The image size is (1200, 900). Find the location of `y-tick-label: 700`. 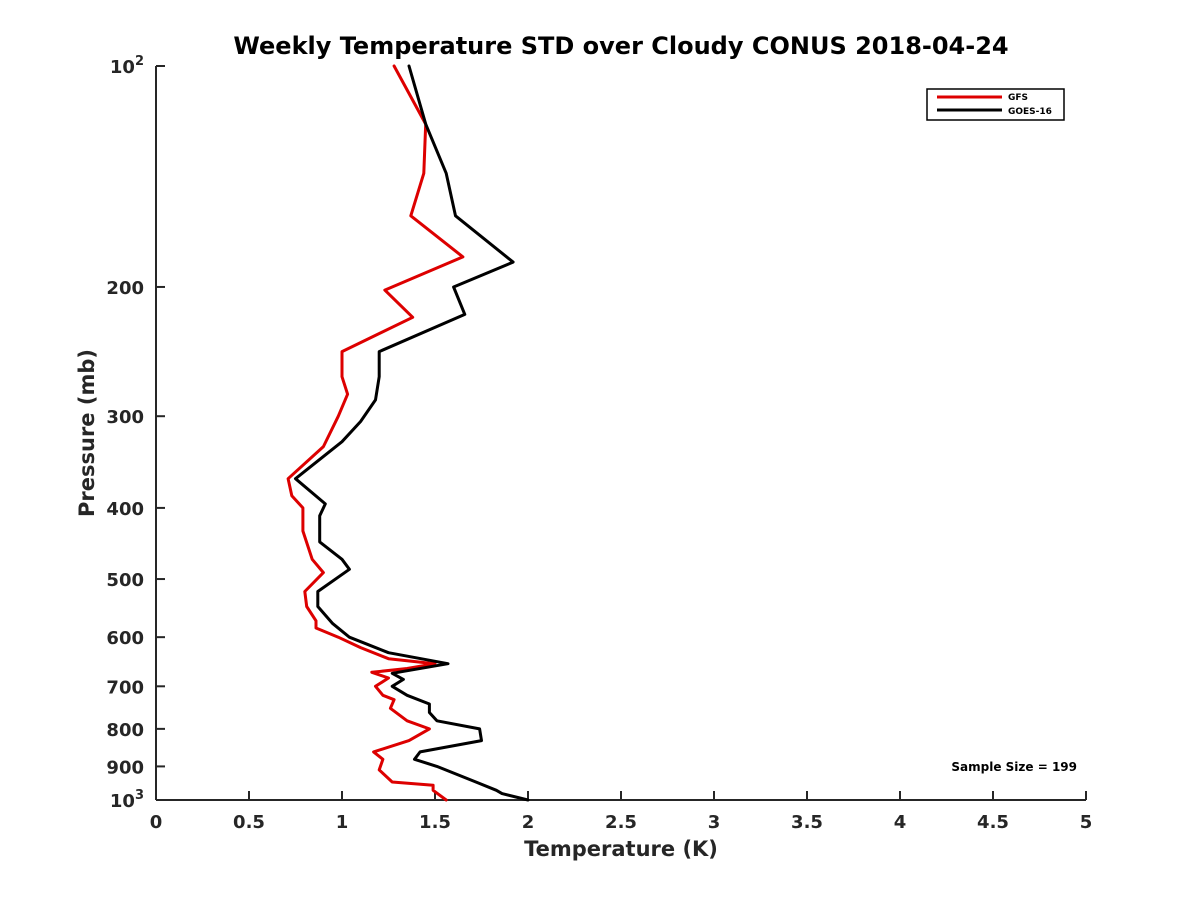

y-tick-label: 700 is located at coordinates (125, 687).